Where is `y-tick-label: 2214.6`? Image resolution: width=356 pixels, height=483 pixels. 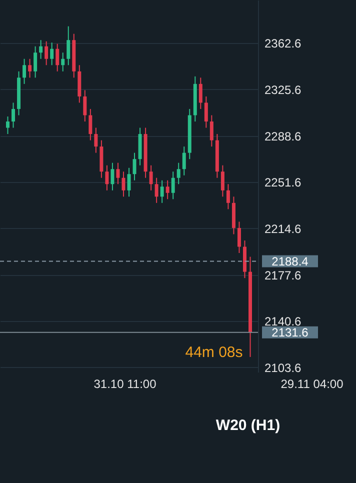 y-tick-label: 2214.6 is located at coordinates (283, 229).